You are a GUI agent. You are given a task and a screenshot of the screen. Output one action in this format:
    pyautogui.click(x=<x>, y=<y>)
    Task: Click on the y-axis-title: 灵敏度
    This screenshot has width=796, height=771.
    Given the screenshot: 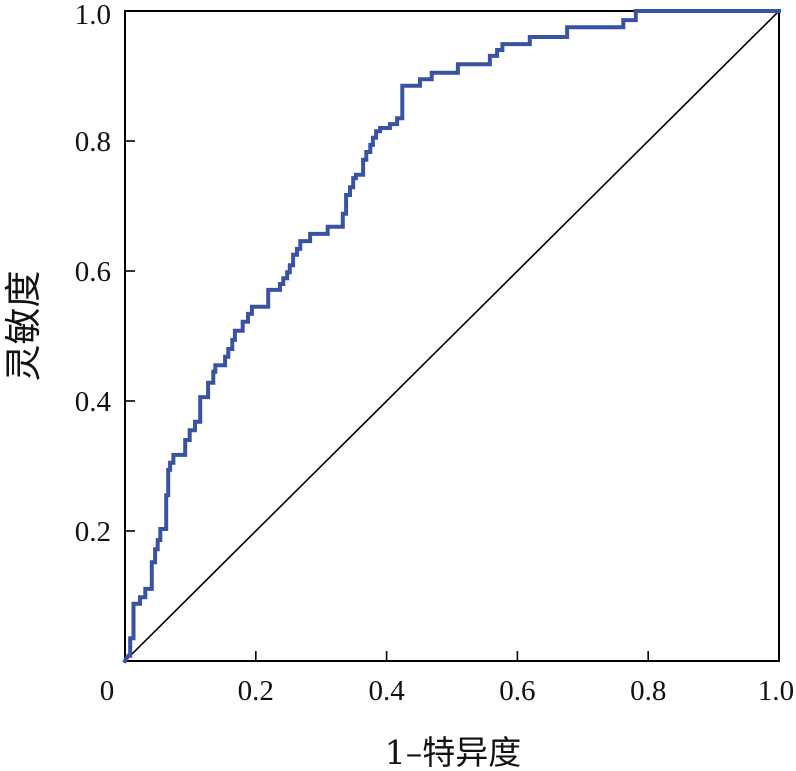 What is the action you would take?
    pyautogui.click(x=23, y=326)
    